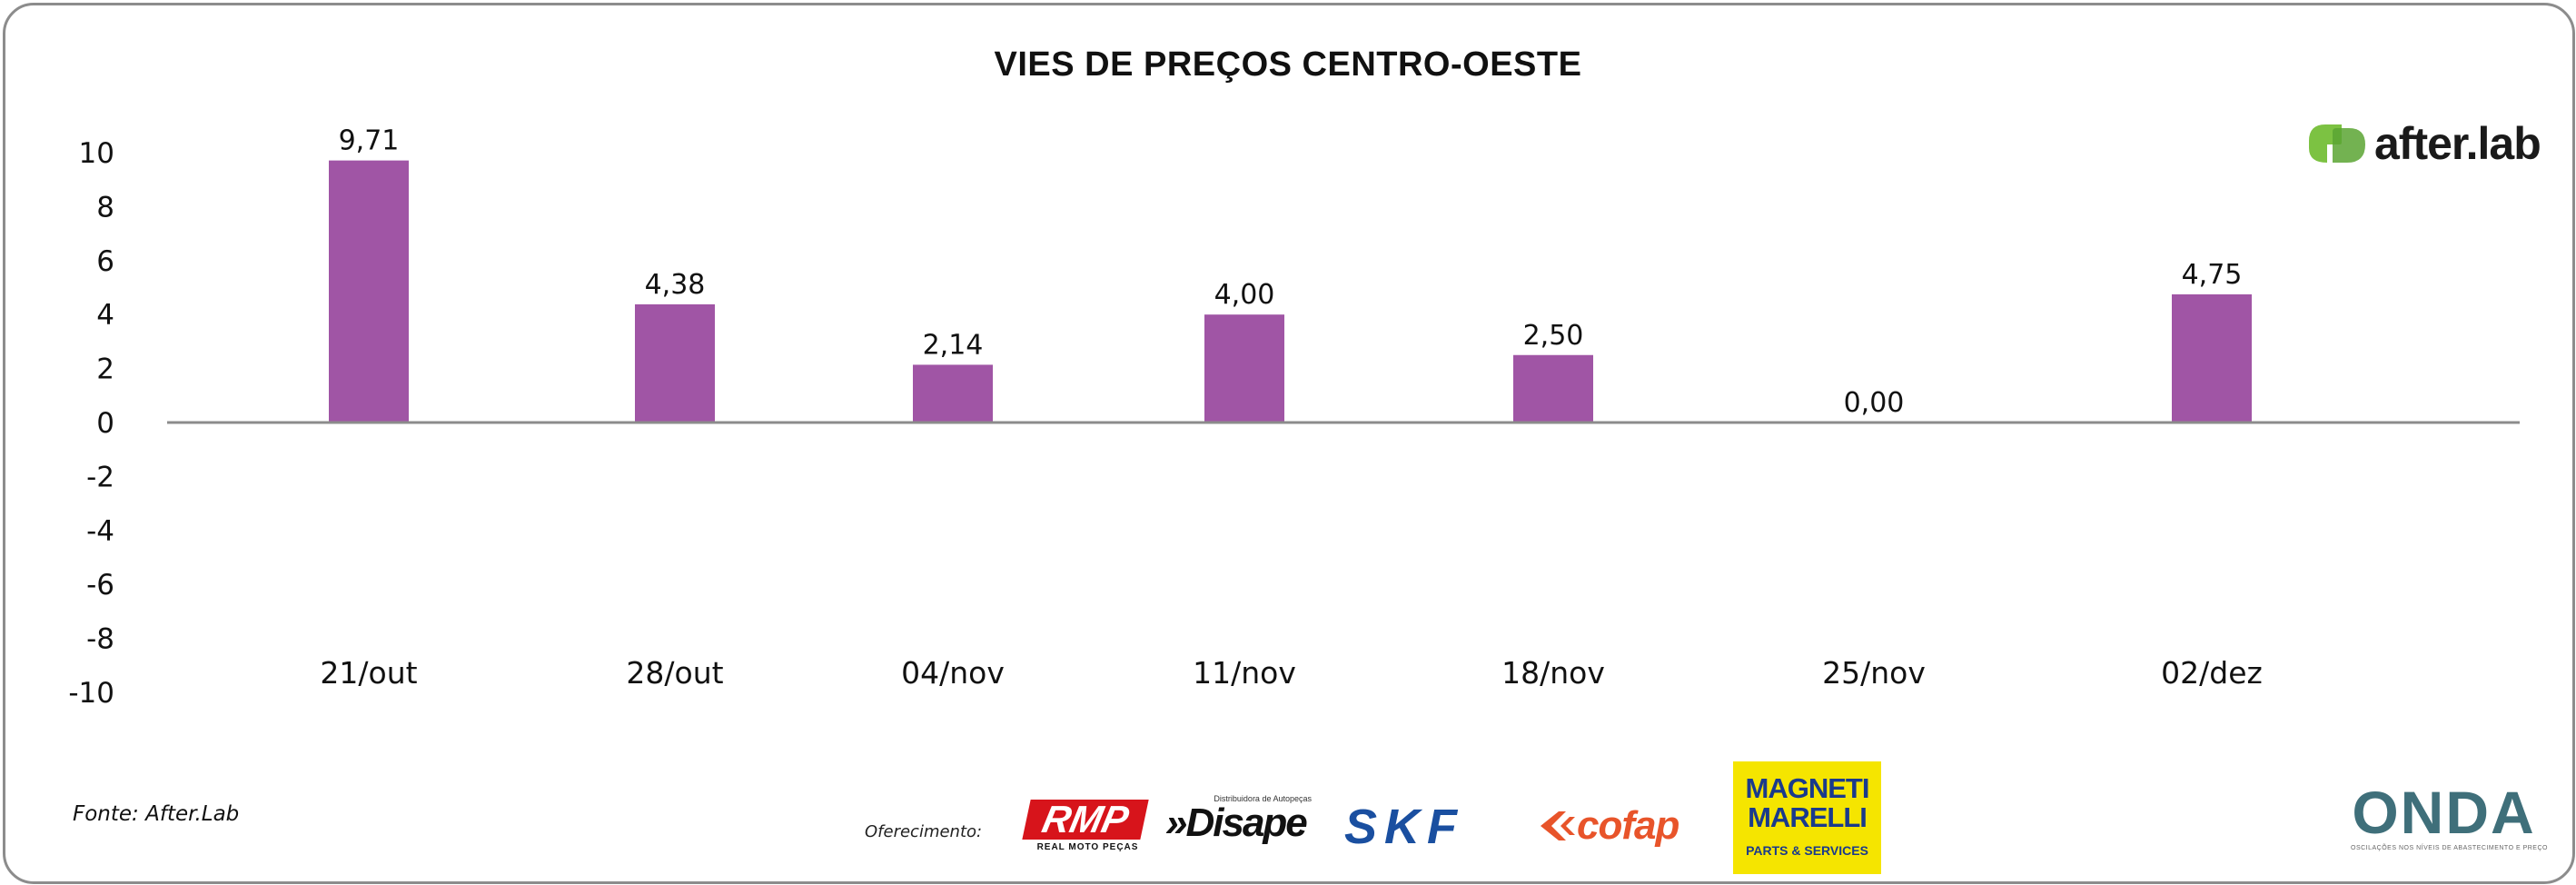  I want to click on x-tick-label: 18/nov, so click(1553, 673).